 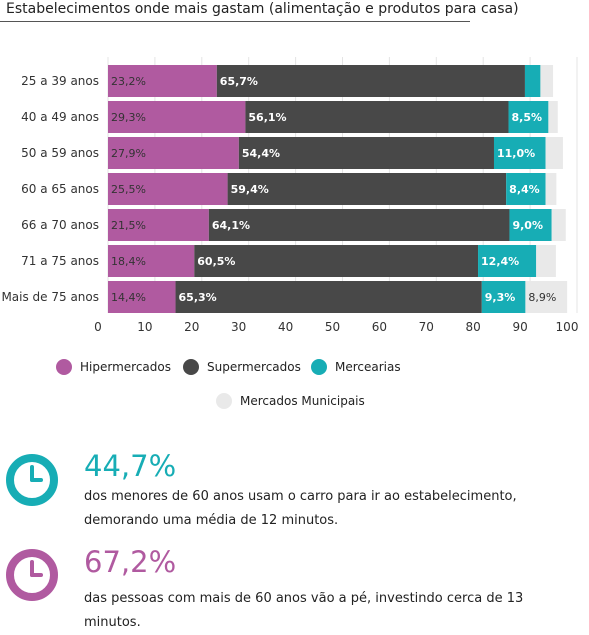 I want to click on category-label: 50 a 59 anos, so click(x=60, y=153).